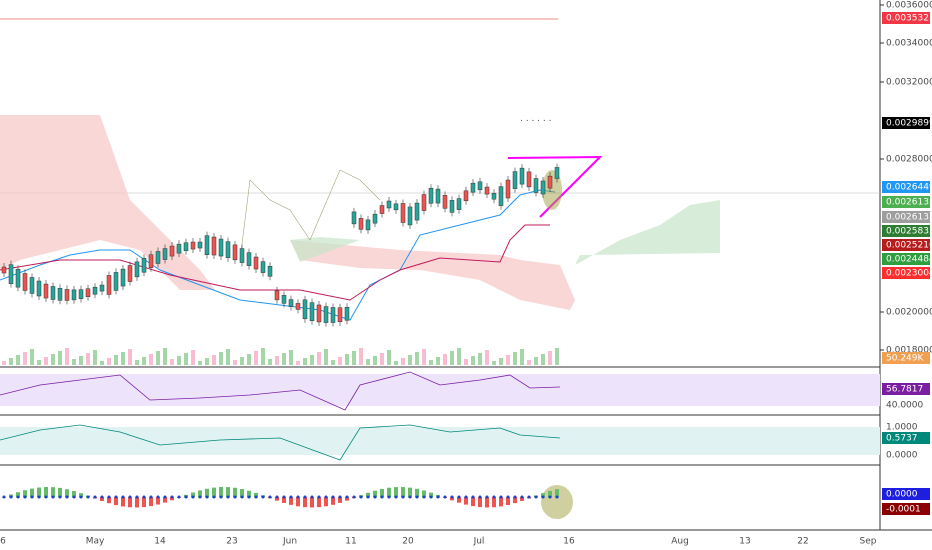 The height and width of the screenshot is (550, 932). What do you see at coordinates (535, 122) in the screenshot?
I see `dots: · · · · · ·` at bounding box center [535, 122].